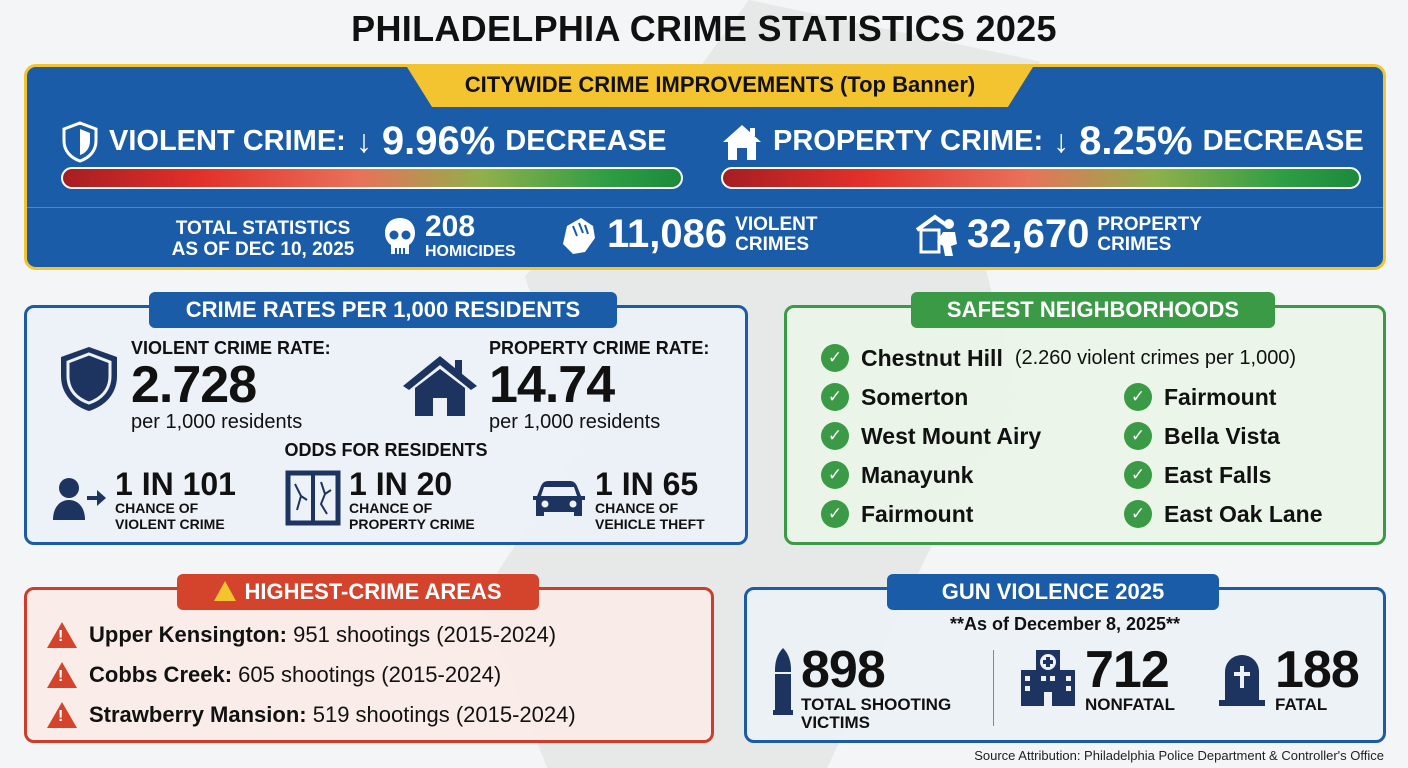 This screenshot has height=768, width=1408. Describe the element at coordinates (1048, 681) in the screenshot. I see `hospital-icon` at that location.